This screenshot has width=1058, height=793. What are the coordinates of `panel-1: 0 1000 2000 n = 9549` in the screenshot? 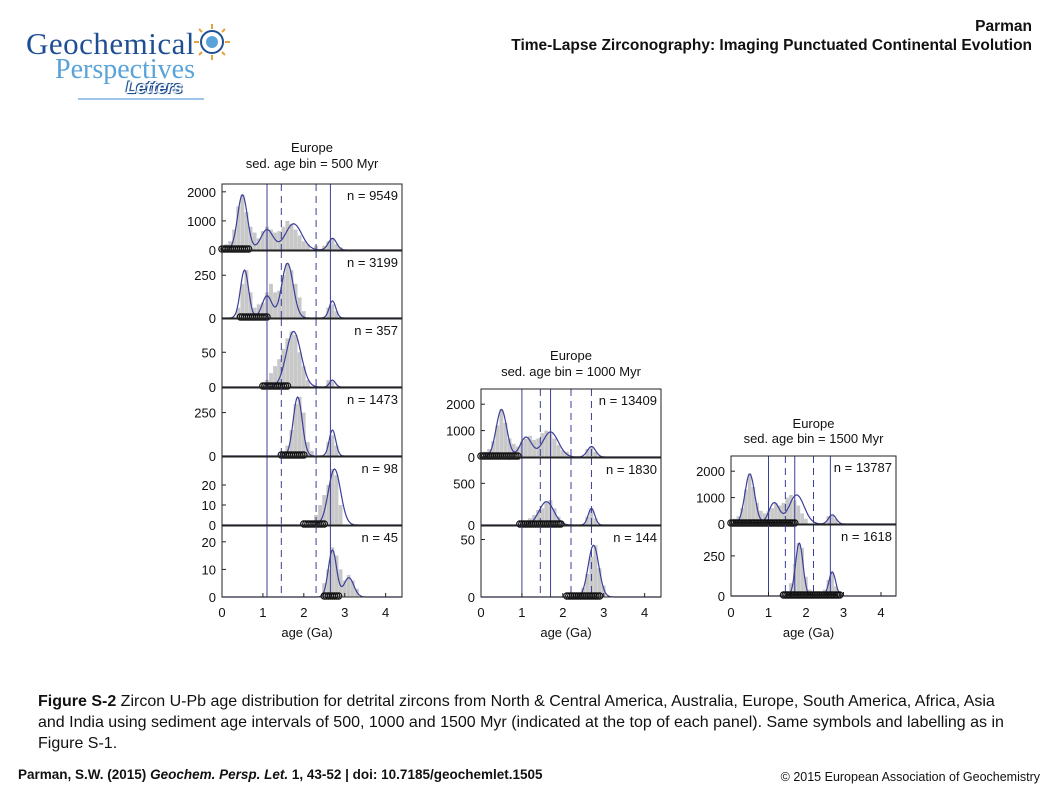 It's located at (295, 220).